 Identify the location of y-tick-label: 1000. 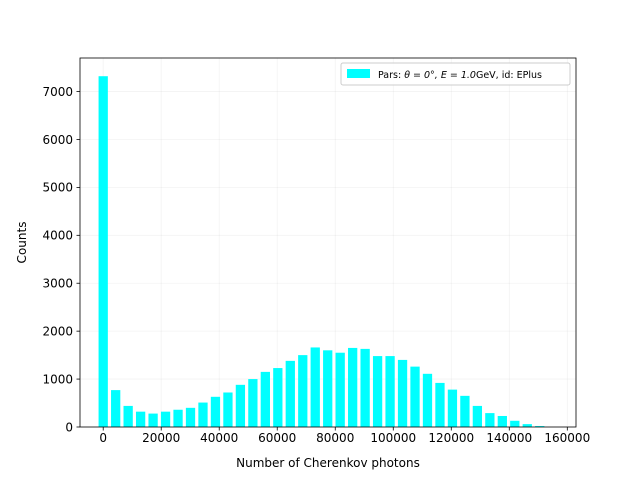
(57, 379).